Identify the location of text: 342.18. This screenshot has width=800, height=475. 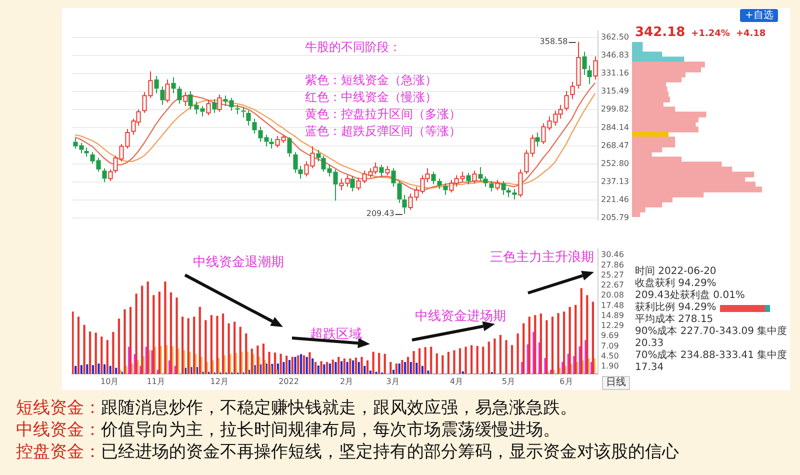
(660, 32).